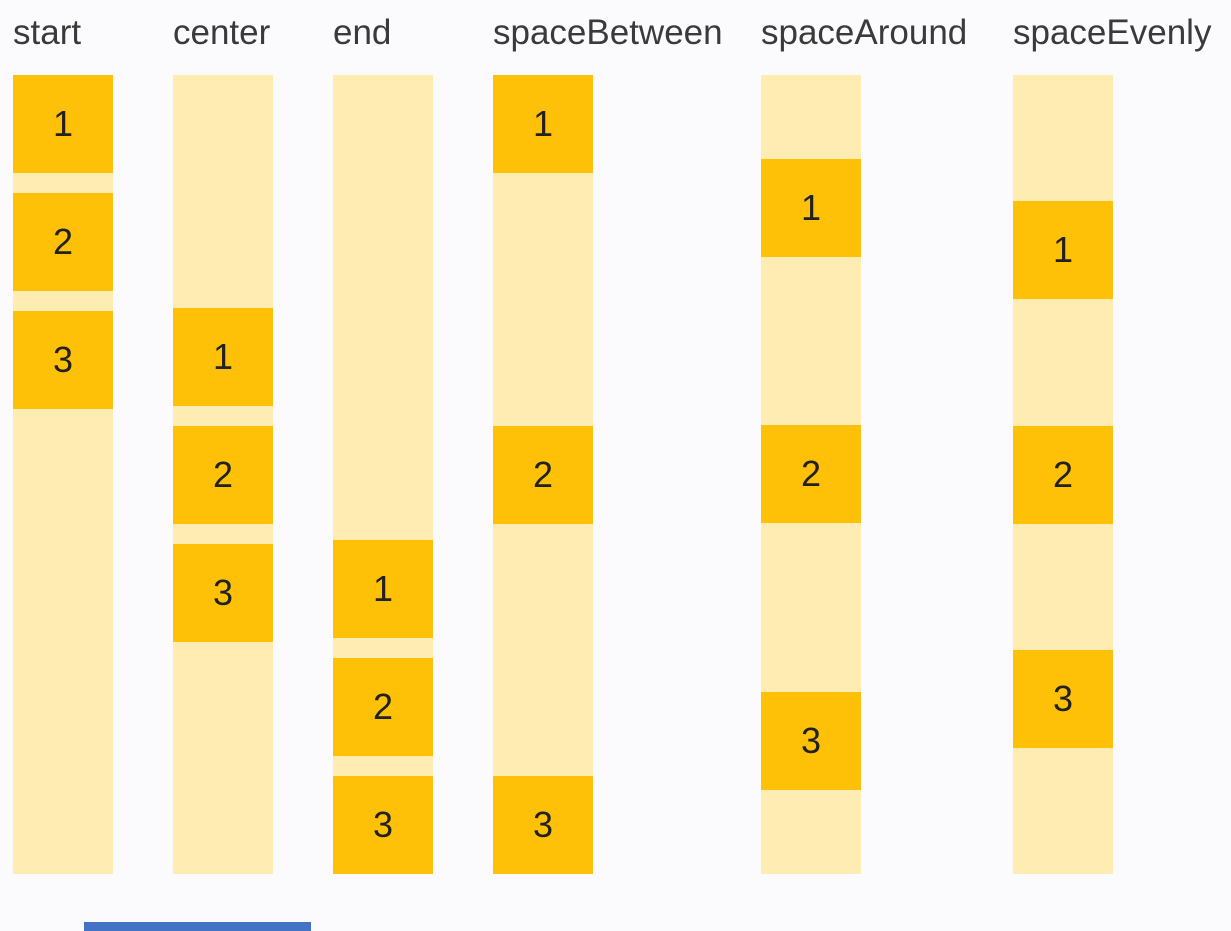 The height and width of the screenshot is (931, 1231). I want to click on alignment-demo-start: start 1 2 3, so click(63, 442).